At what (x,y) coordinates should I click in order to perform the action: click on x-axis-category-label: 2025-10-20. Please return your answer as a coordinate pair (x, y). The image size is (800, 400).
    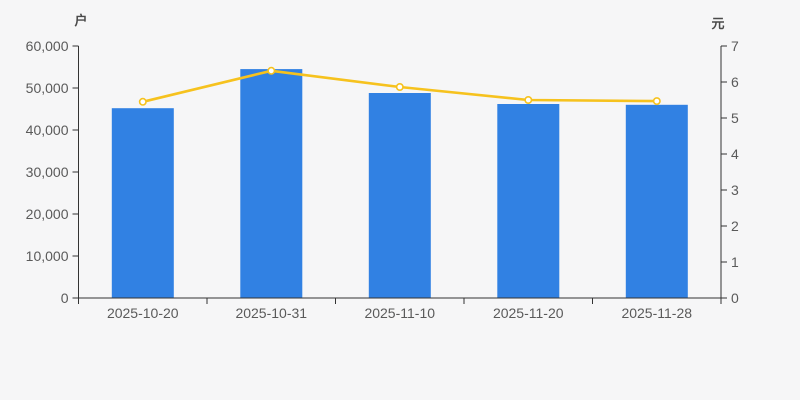
    Looking at the image, I should click on (143, 313).